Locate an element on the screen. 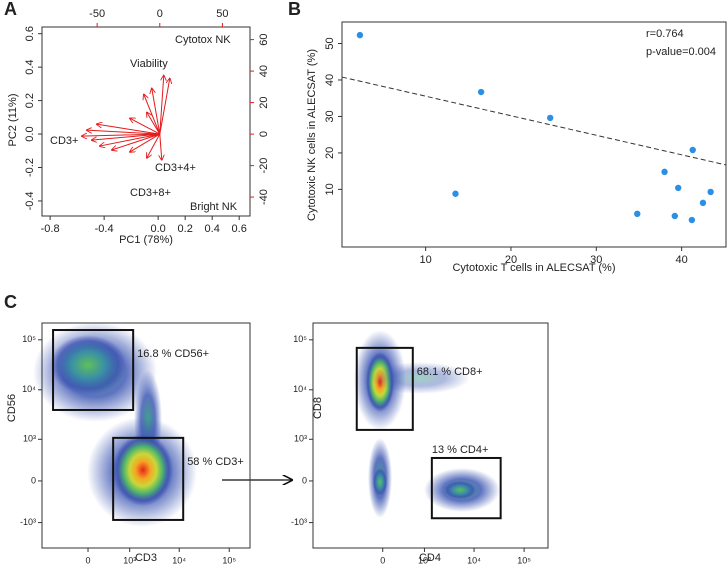 The width and height of the screenshot is (728, 565). panel-letter: A is located at coordinates (10, 9).